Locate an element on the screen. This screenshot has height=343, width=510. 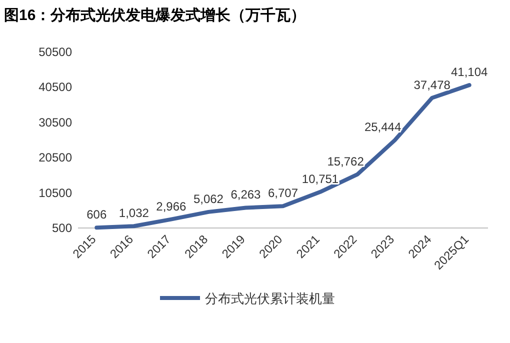
data-label: 5,062 is located at coordinates (208, 199).